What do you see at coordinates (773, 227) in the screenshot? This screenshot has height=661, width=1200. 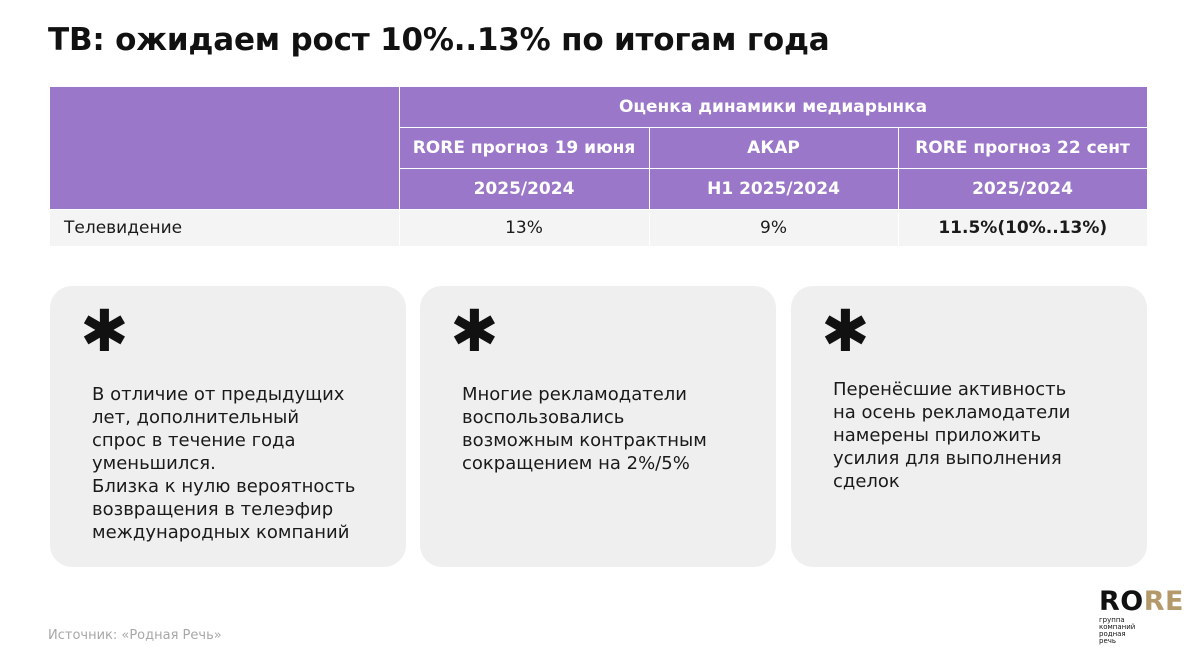 I see `table-cell: 9%` at bounding box center [773, 227].